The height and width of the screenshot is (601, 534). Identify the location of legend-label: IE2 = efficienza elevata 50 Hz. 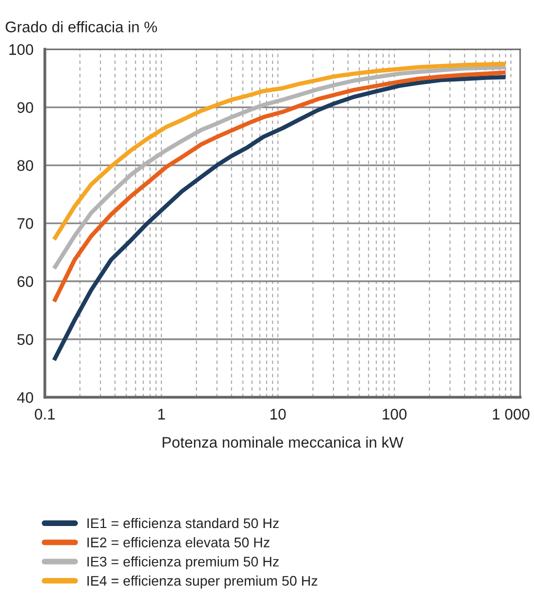
(178, 542).